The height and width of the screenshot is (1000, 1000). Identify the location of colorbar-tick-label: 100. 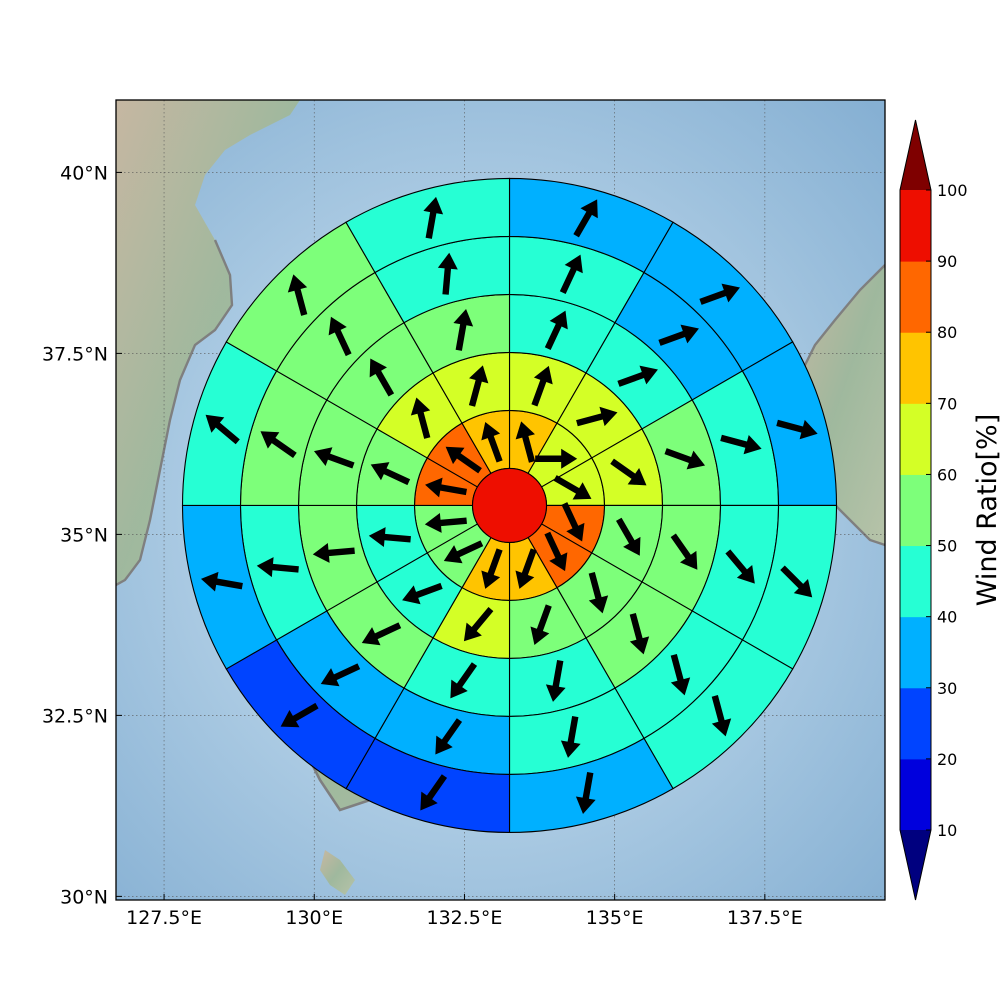
(952, 190).